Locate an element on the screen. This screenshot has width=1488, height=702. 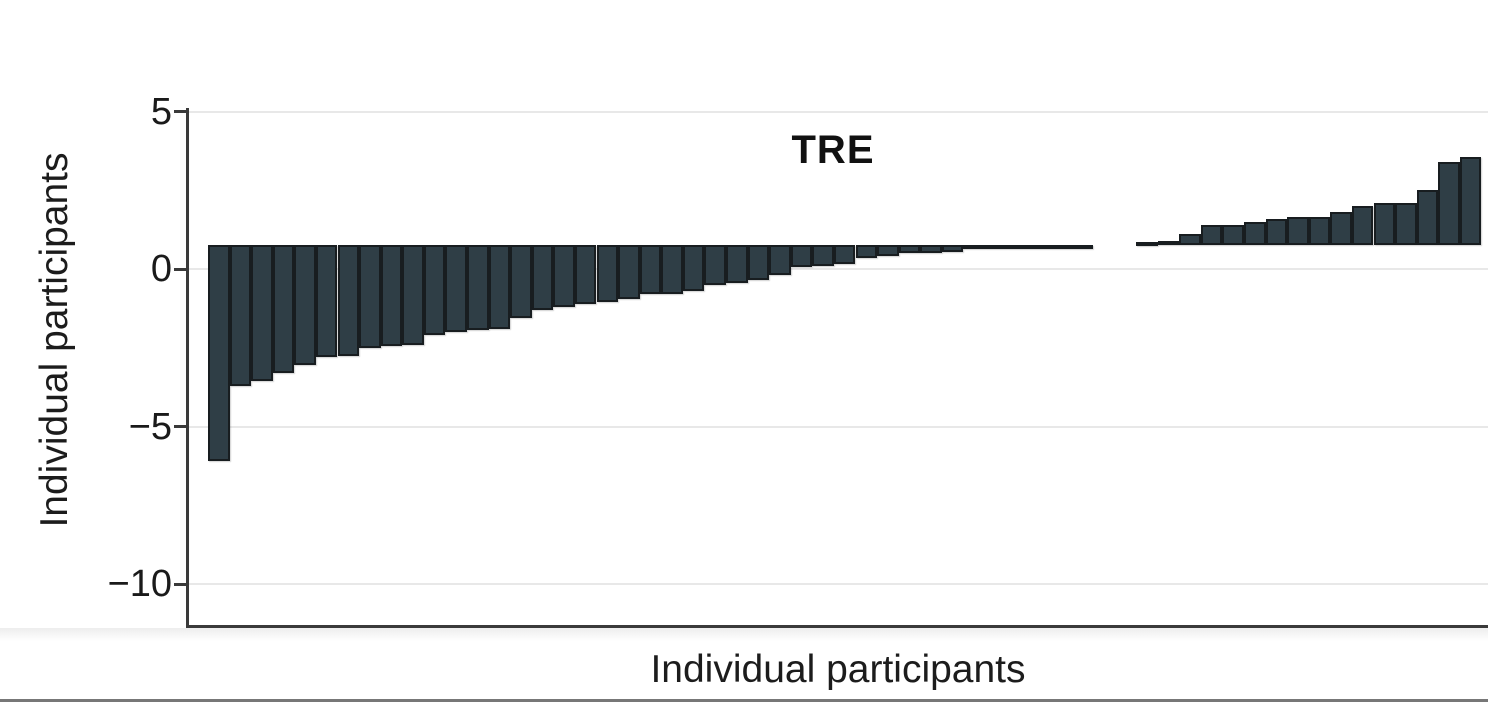
group-title: TRE is located at coordinates (833, 150).